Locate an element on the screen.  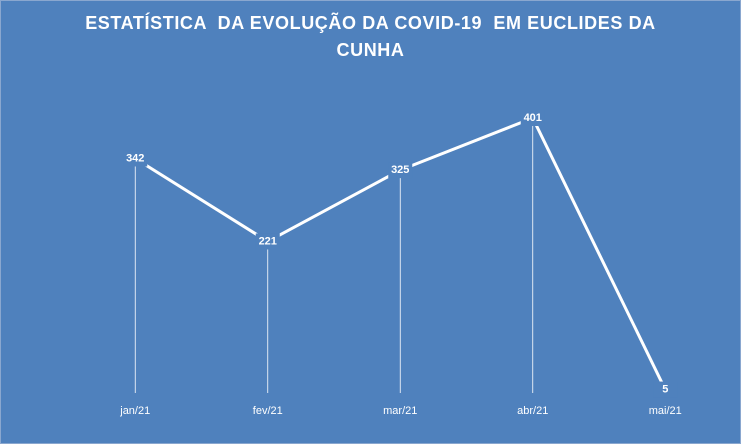
x-tick-label: mai/21 is located at coordinates (665, 411).